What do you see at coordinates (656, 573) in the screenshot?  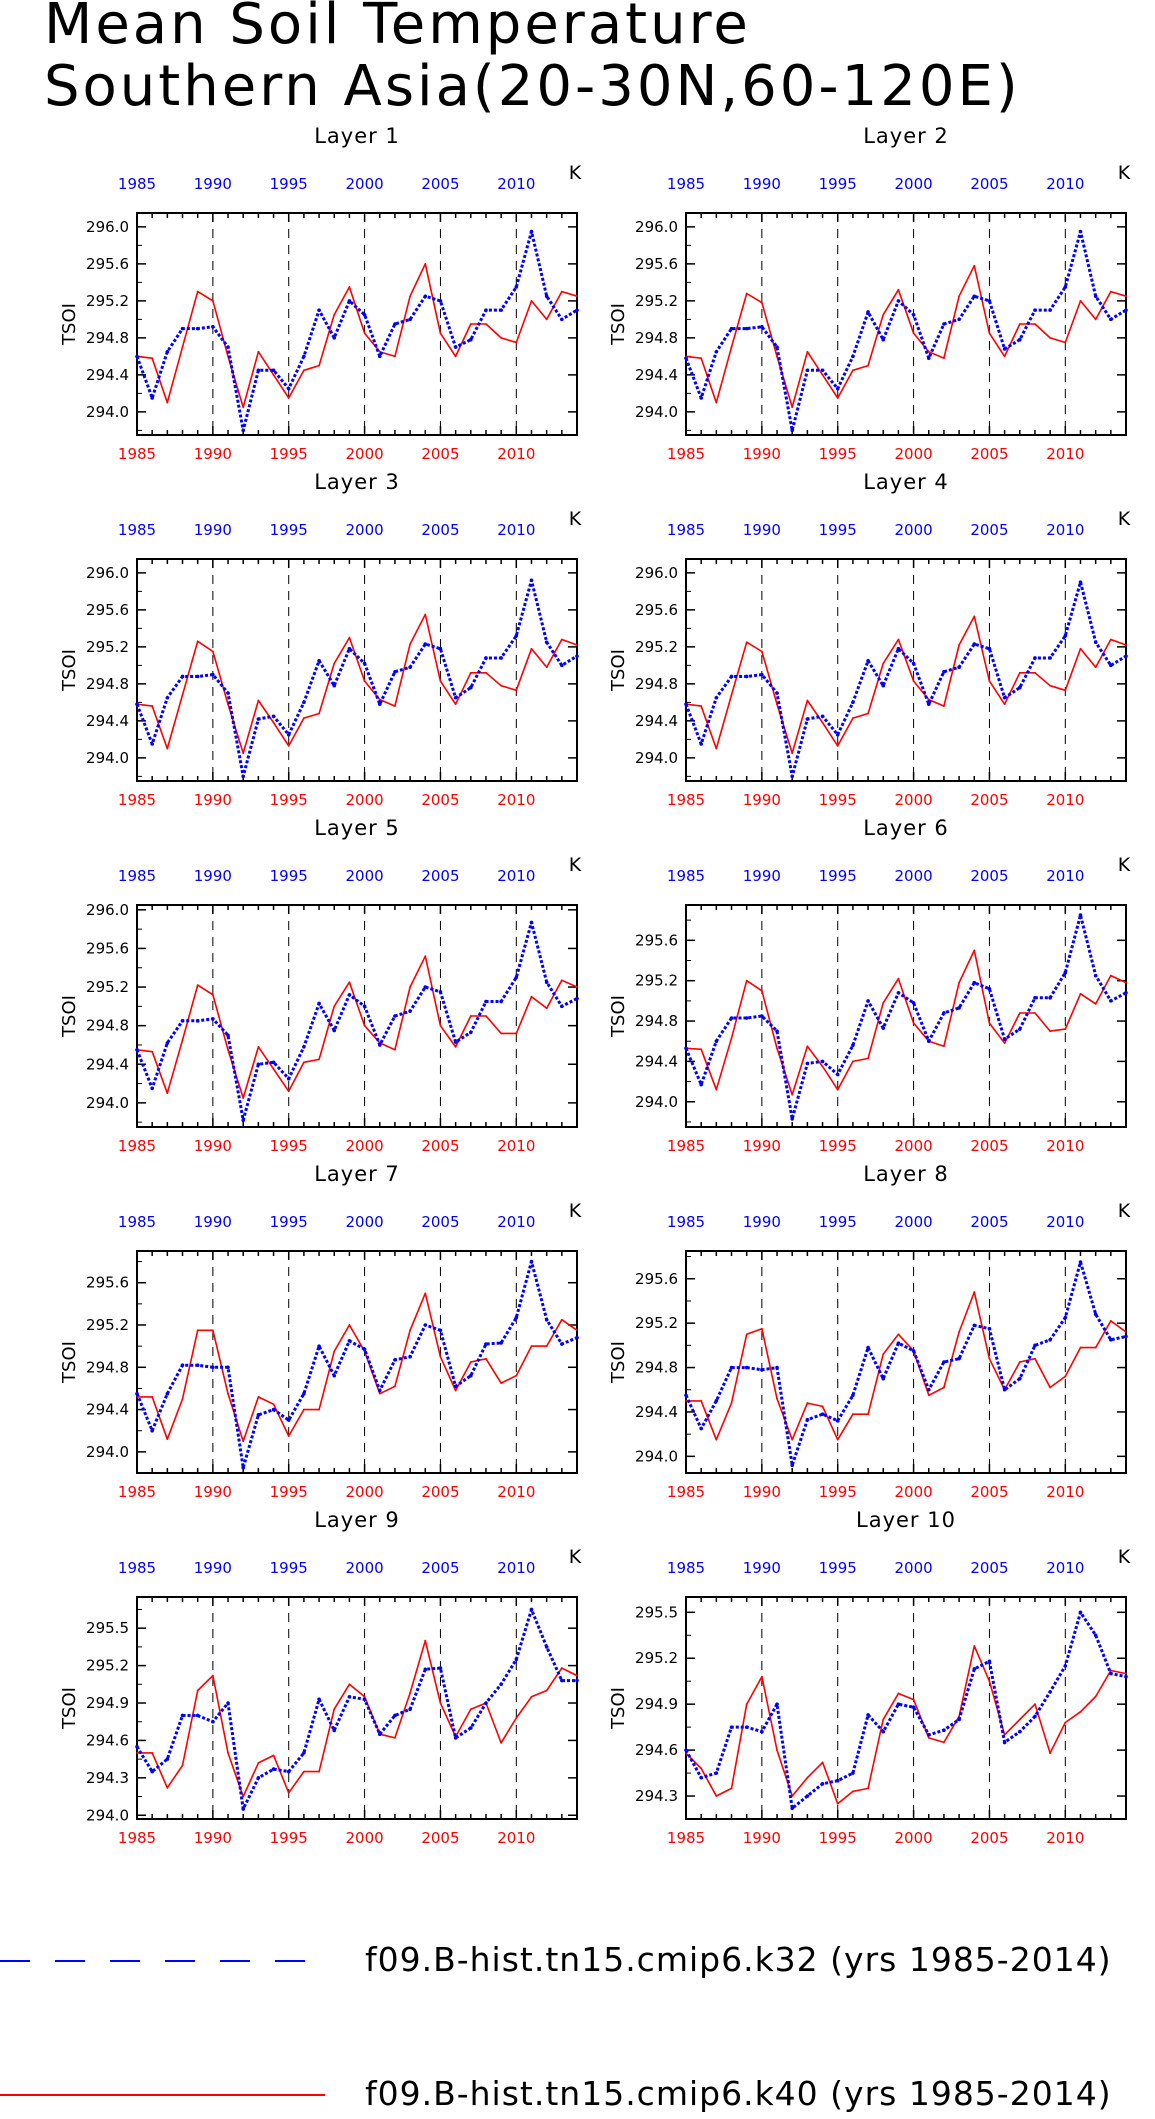 I see `y-tick-label: 296.0` at bounding box center [656, 573].